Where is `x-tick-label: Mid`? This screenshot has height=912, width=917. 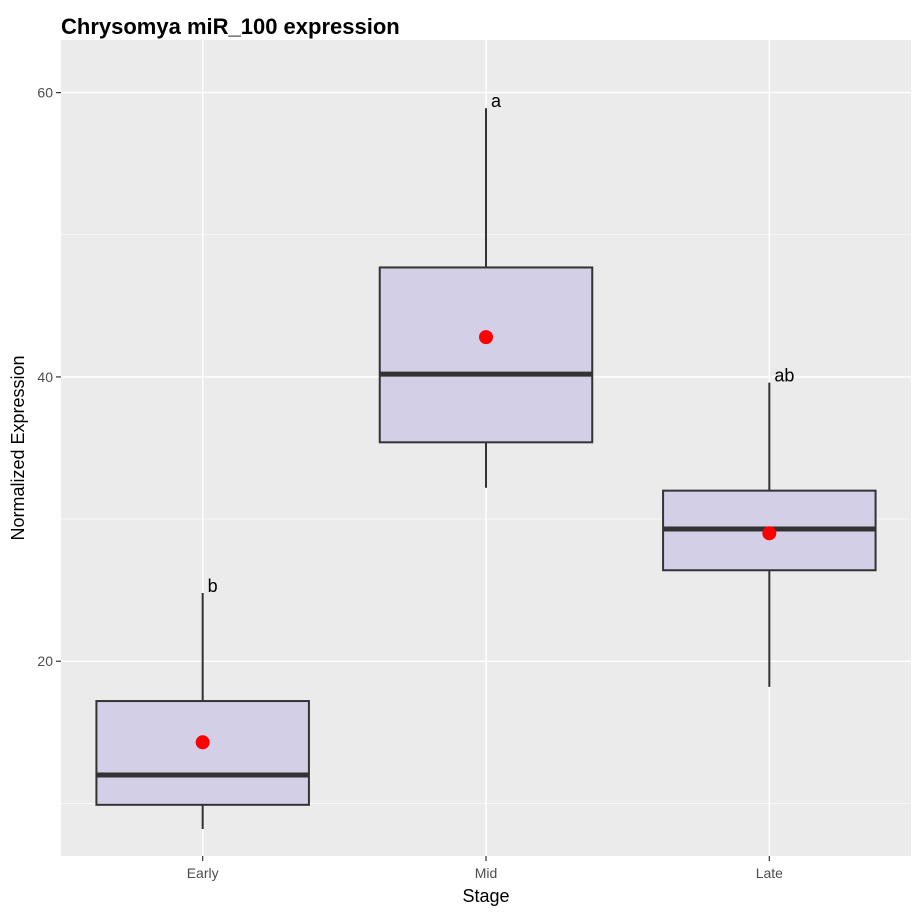 x-tick-label: Mid is located at coordinates (486, 873).